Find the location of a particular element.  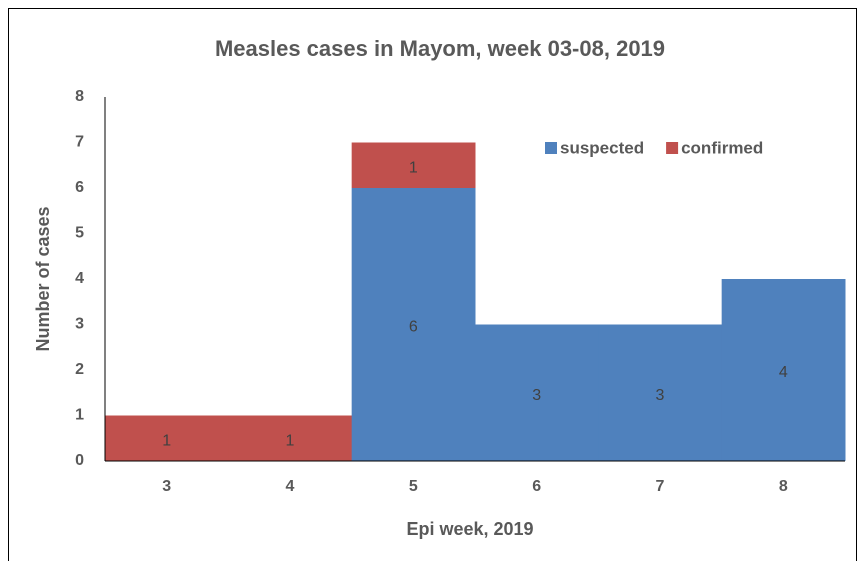

y-tick-label: 0 is located at coordinates (79, 460).